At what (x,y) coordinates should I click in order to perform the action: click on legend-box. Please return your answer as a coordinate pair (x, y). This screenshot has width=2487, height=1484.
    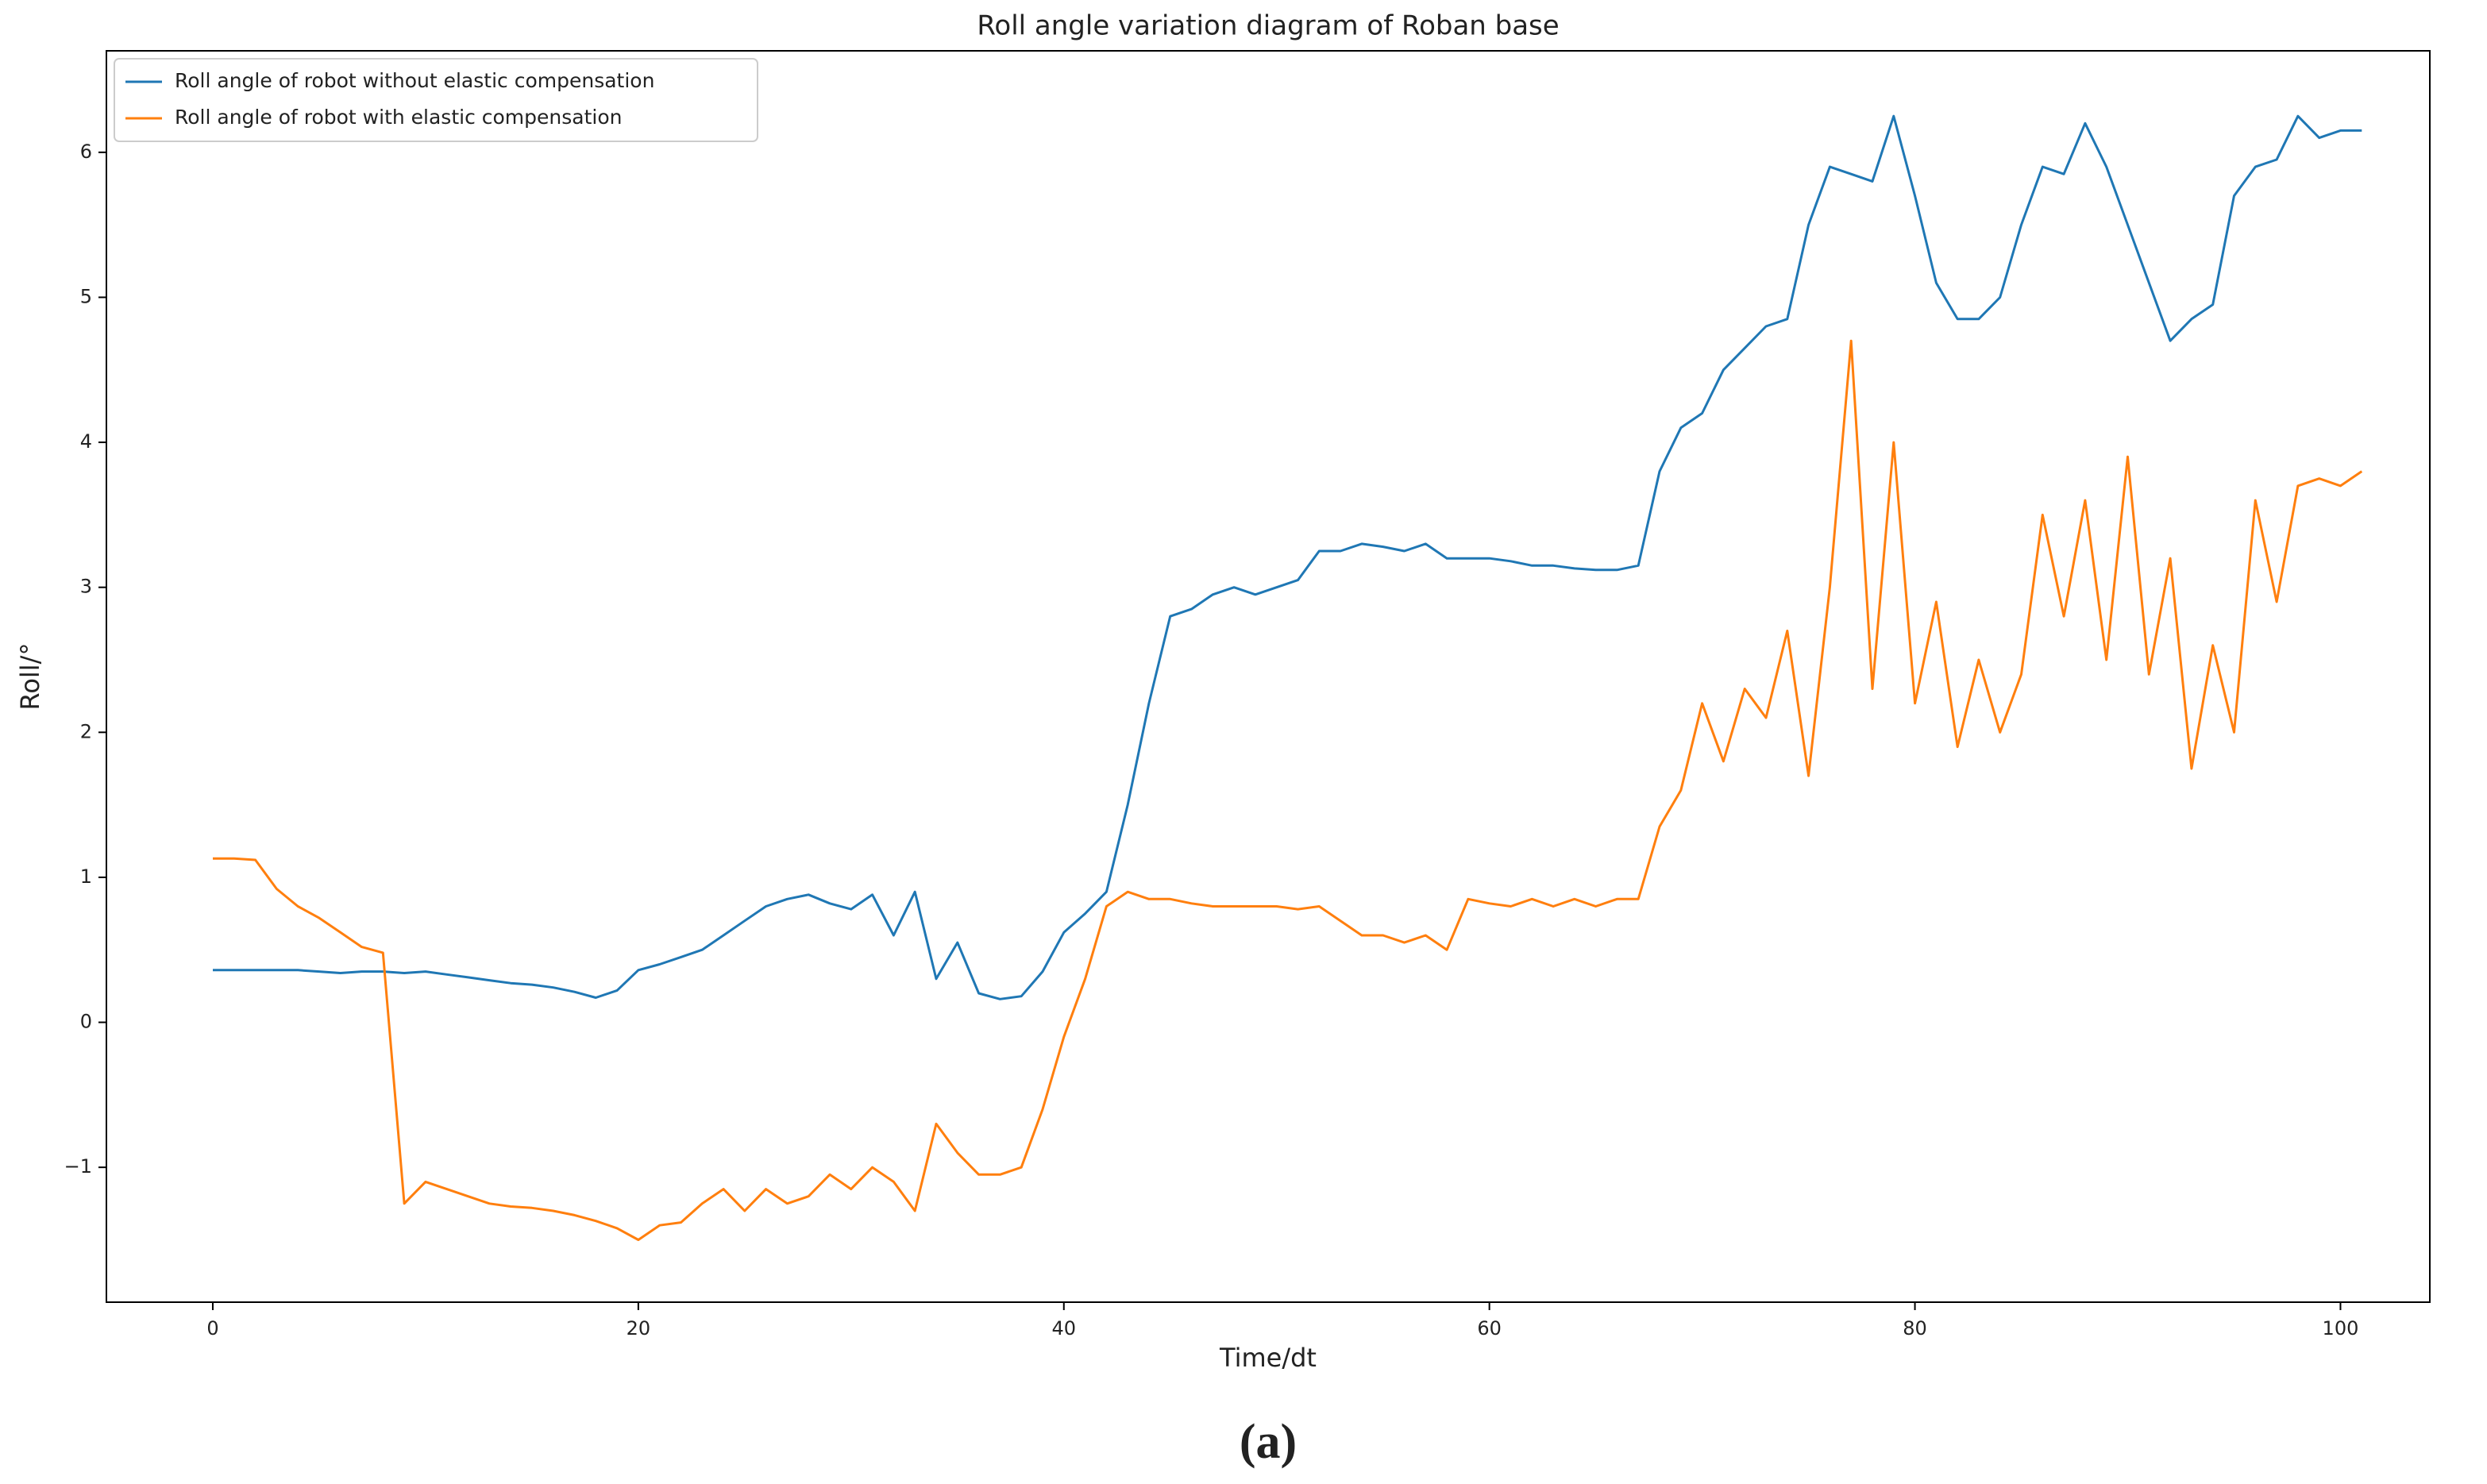
    Looking at the image, I should click on (436, 100).